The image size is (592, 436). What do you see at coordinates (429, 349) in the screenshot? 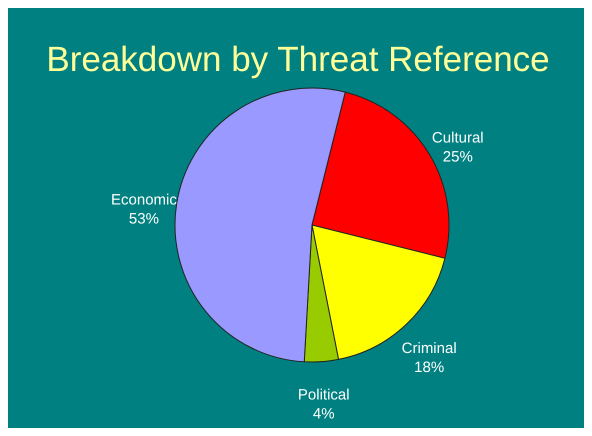
I see `slice-label: Criminal` at bounding box center [429, 349].